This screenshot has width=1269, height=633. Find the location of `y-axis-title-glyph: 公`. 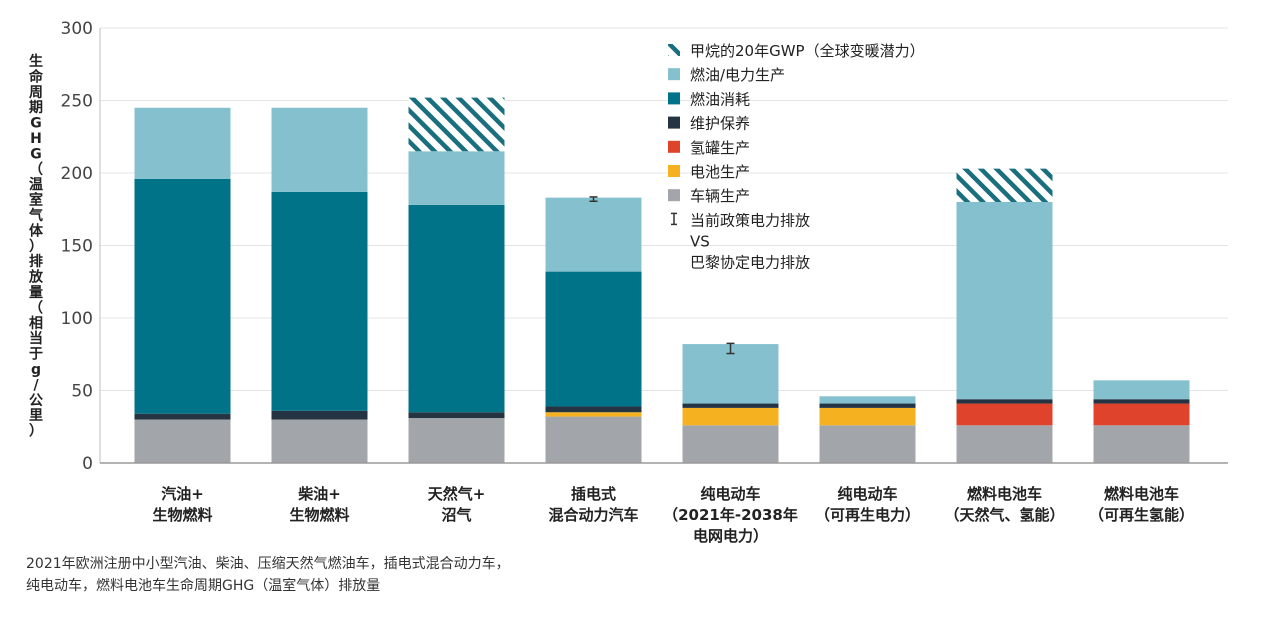

y-axis-title-glyph: 公 is located at coordinates (36, 401).